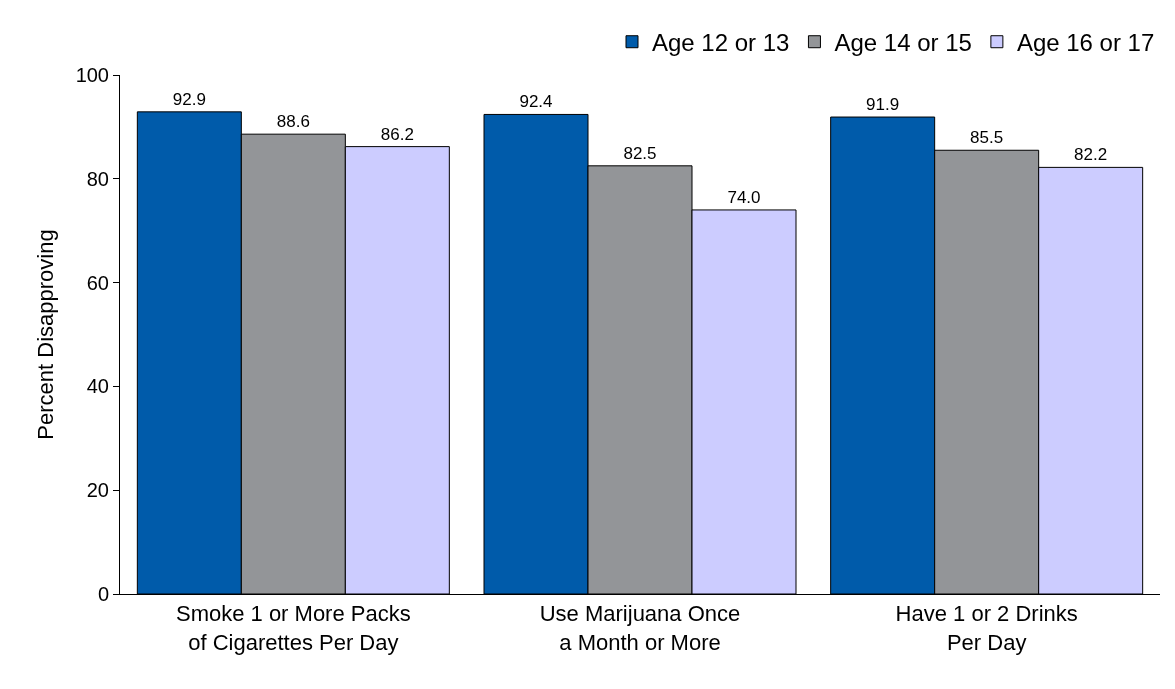 The image size is (1175, 689). What do you see at coordinates (397, 134) in the screenshot?
I see `data-label: 86.2` at bounding box center [397, 134].